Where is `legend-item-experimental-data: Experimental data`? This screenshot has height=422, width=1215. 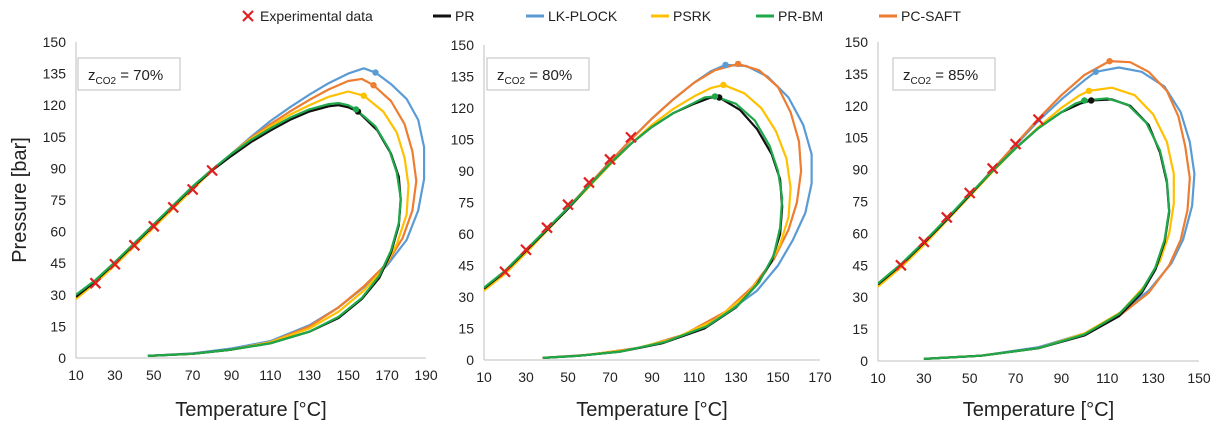 legend-item-experimental-data: Experimental data is located at coordinates (307, 16).